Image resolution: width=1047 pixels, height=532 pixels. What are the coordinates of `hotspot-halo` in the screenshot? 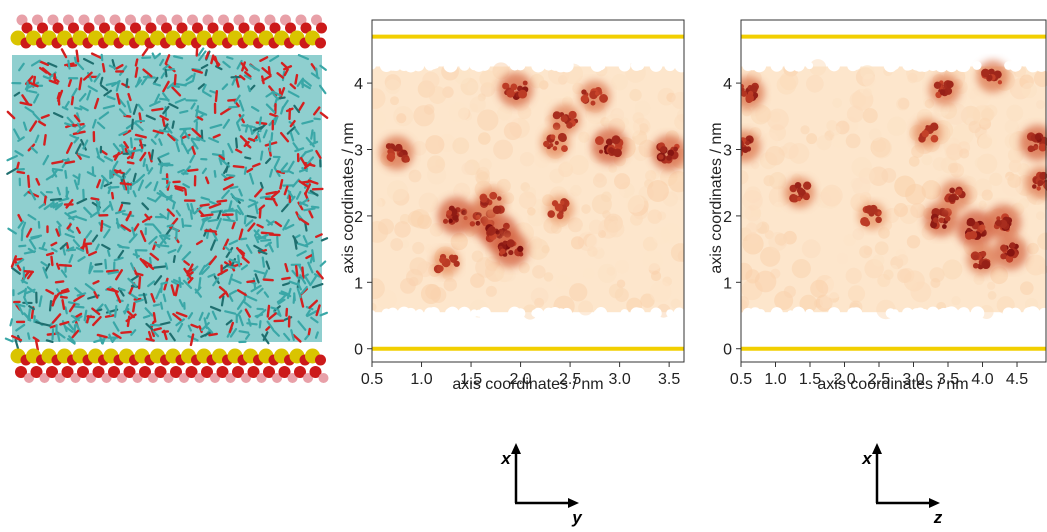 It's located at (510, 249).